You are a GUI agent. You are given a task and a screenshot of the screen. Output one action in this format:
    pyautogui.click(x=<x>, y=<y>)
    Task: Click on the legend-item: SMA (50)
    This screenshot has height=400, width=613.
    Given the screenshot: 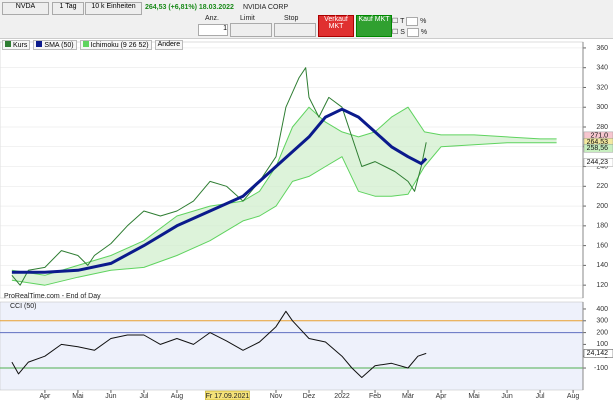 What is the action you would take?
    pyautogui.click(x=55, y=45)
    